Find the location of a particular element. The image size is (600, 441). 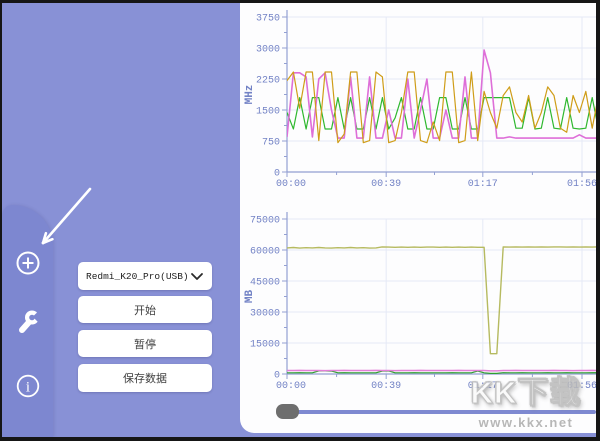

info-circle-icon: i is located at coordinates (27, 386).